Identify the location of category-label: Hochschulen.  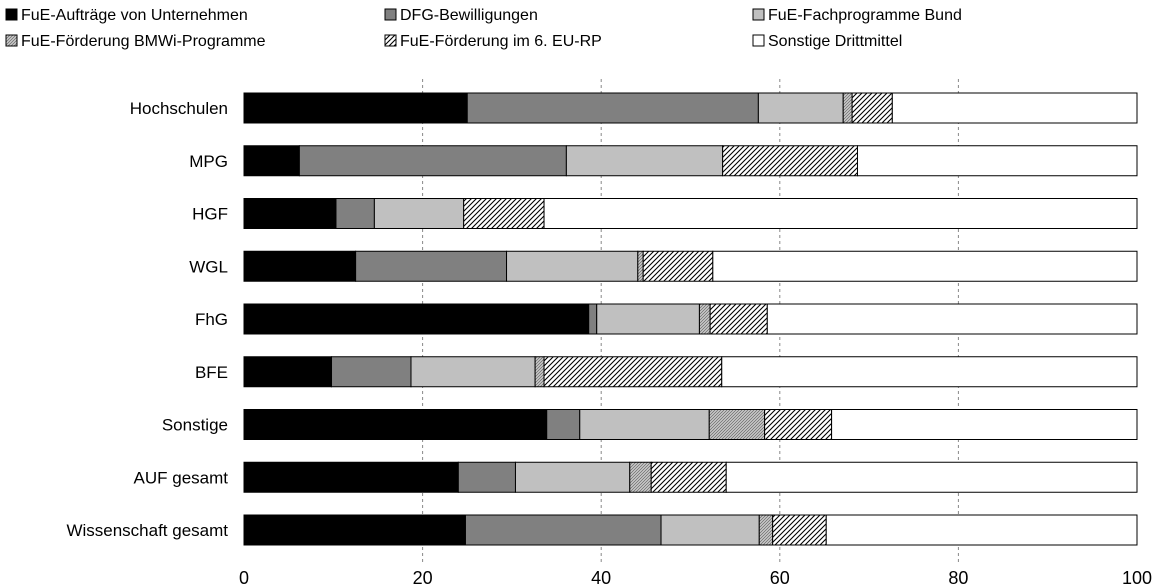
(179, 108).